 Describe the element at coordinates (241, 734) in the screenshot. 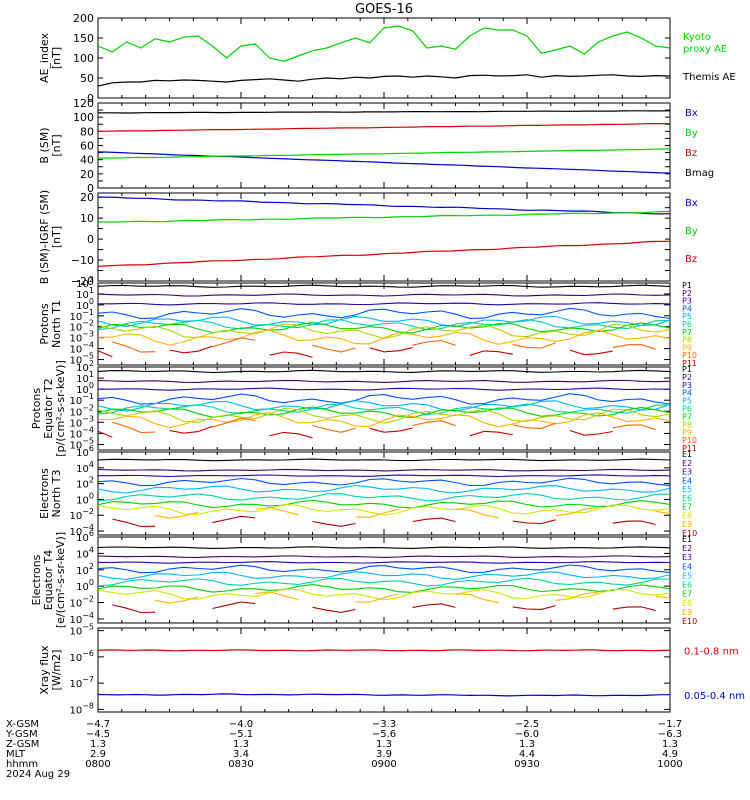

I see `row-value: −5.1` at that location.